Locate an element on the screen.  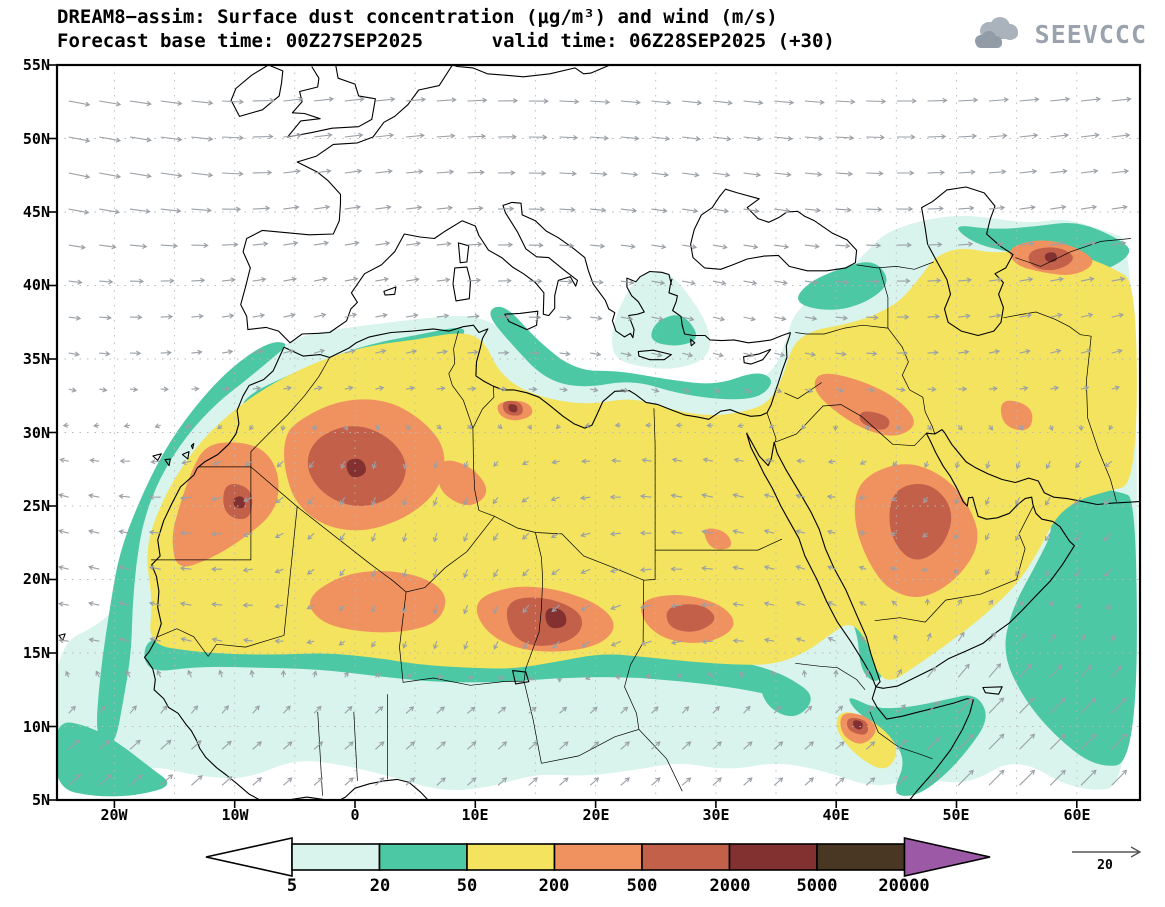
x-axis-label: 10W is located at coordinates (235, 815).